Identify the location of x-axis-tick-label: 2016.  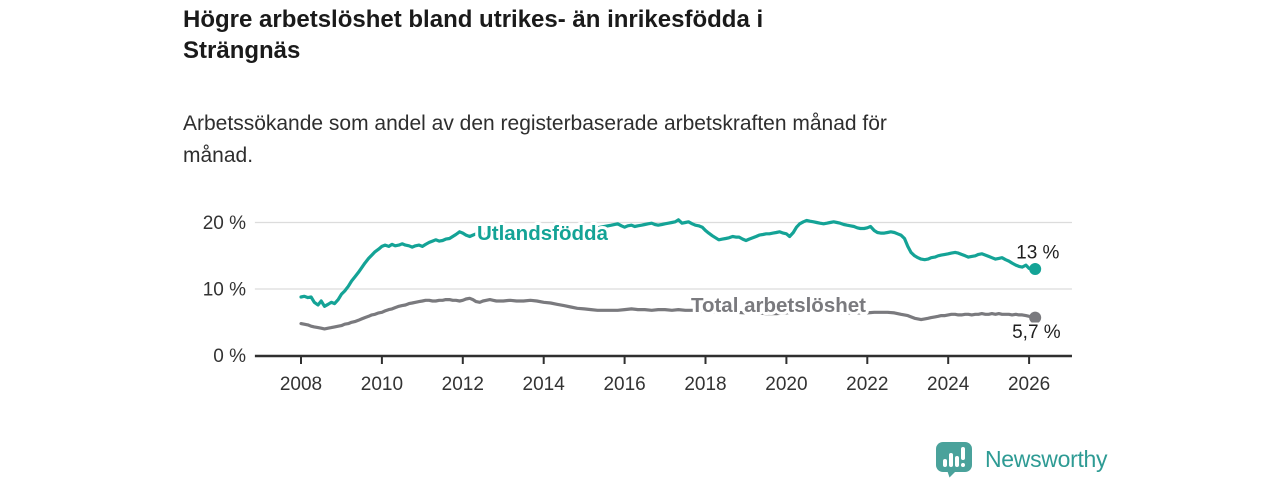
(624, 384).